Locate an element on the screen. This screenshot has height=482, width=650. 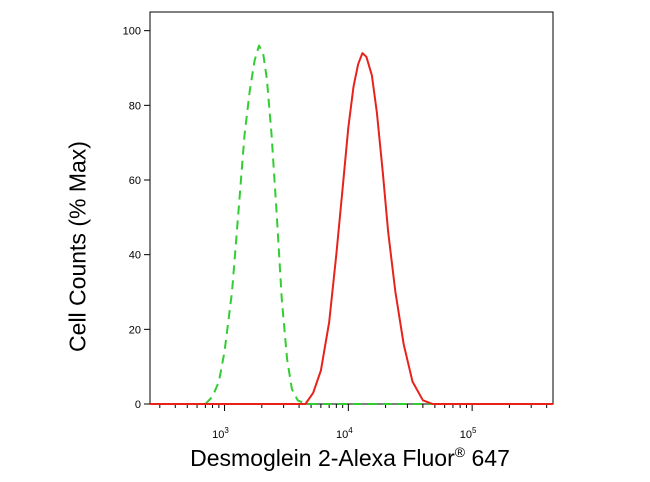
x-tick-label: 10⁴ is located at coordinates (344, 433).